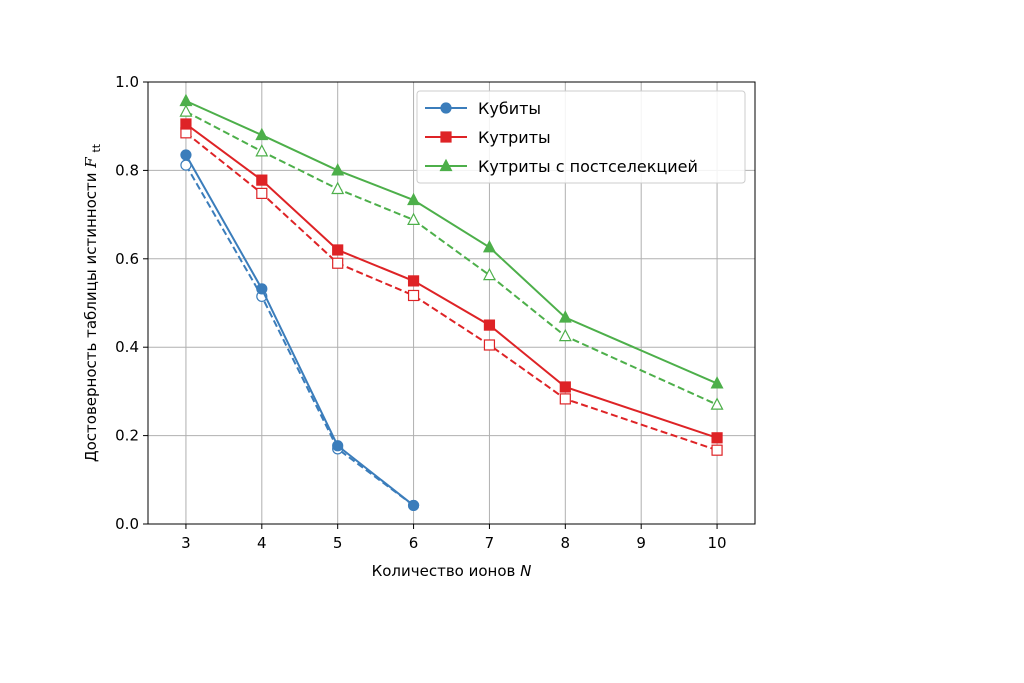  I want to click on y-tick-label: 0.0, so click(127, 524).